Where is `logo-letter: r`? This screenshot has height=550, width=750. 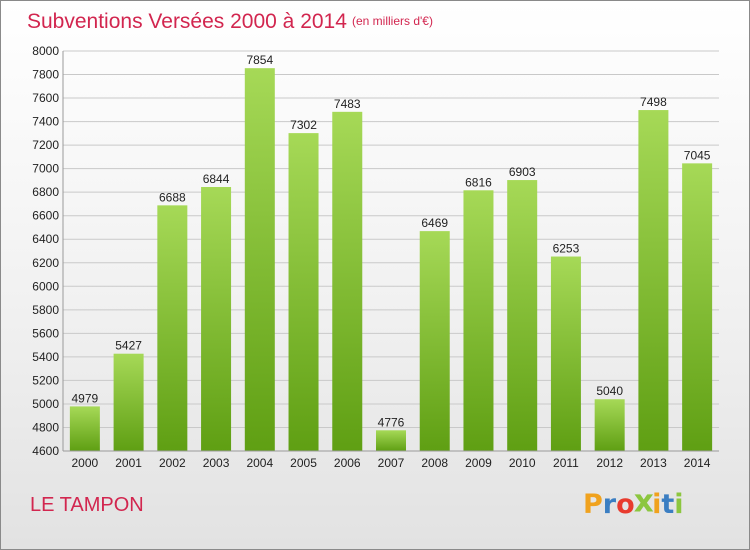 logo-letter: r is located at coordinates (609, 504).